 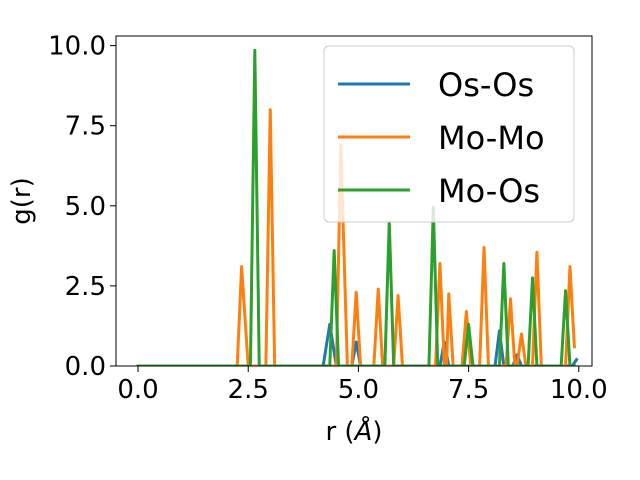 What do you see at coordinates (353, 431) in the screenshot?
I see `x-axis-label: r (Å)` at bounding box center [353, 431].